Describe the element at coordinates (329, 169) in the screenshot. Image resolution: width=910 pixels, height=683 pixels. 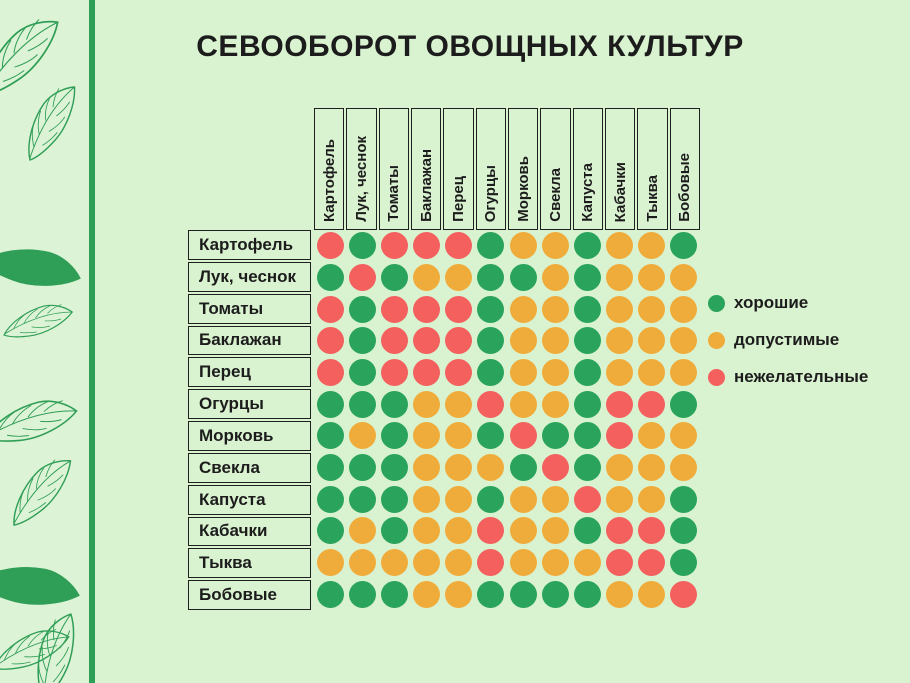
I see `column-header-cell: Картофель` at that location.